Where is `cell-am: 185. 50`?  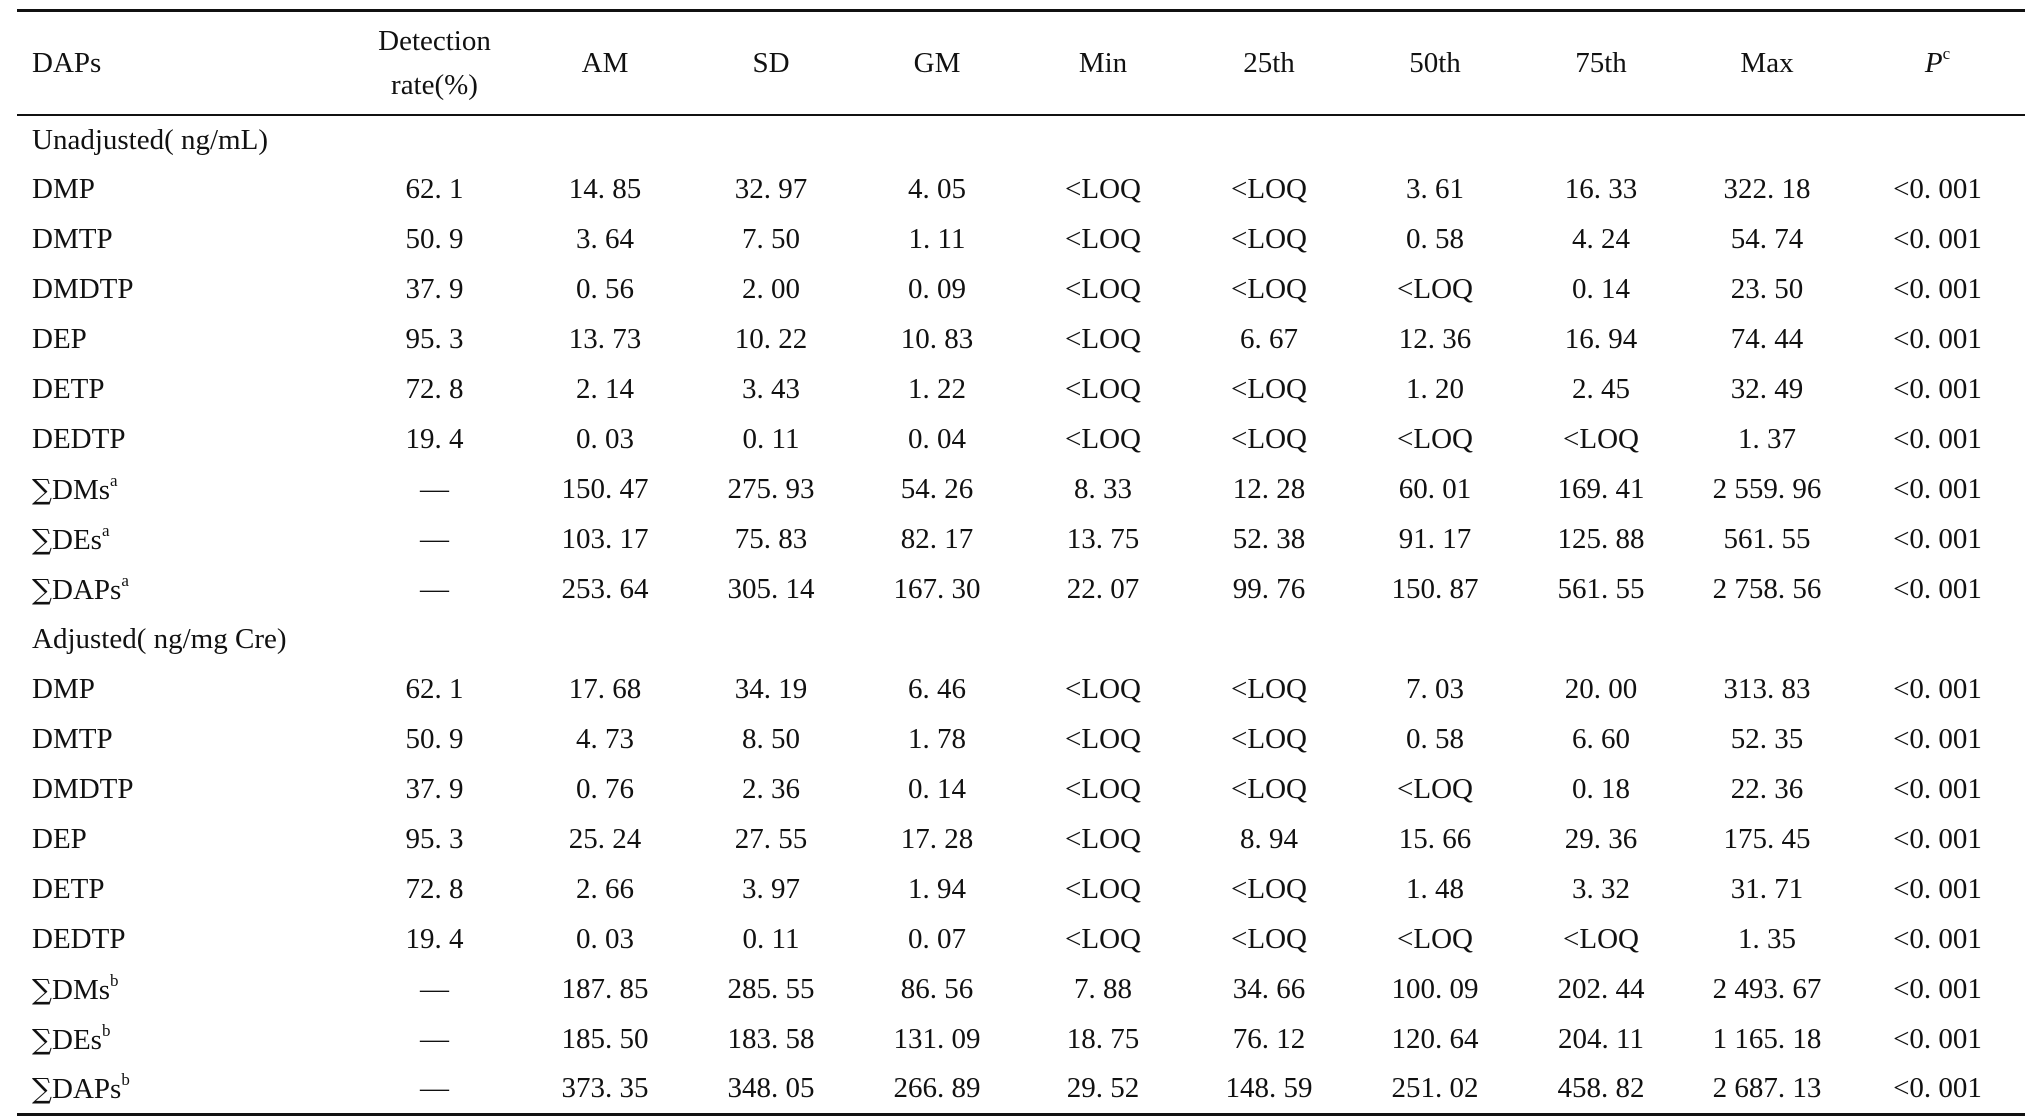
cell-am: 185. 50 is located at coordinates (605, 1039).